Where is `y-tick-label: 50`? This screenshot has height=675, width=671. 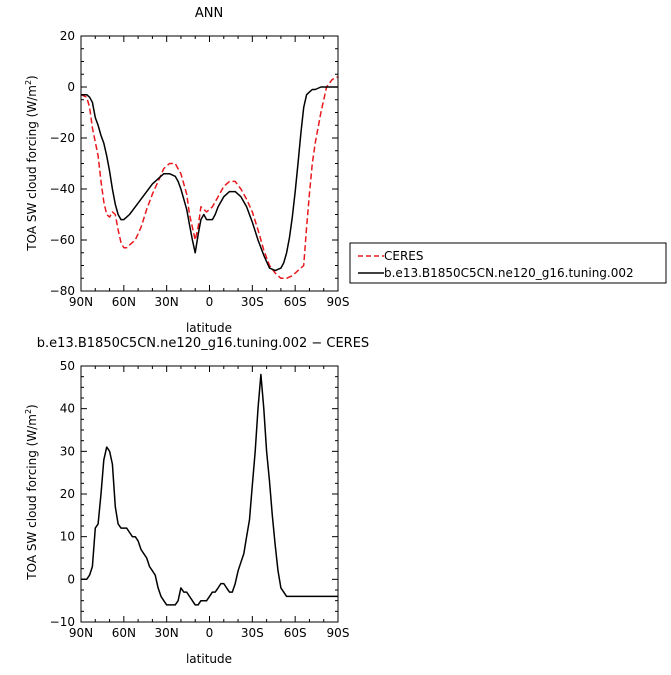
y-tick-label: 50 is located at coordinates (67, 366).